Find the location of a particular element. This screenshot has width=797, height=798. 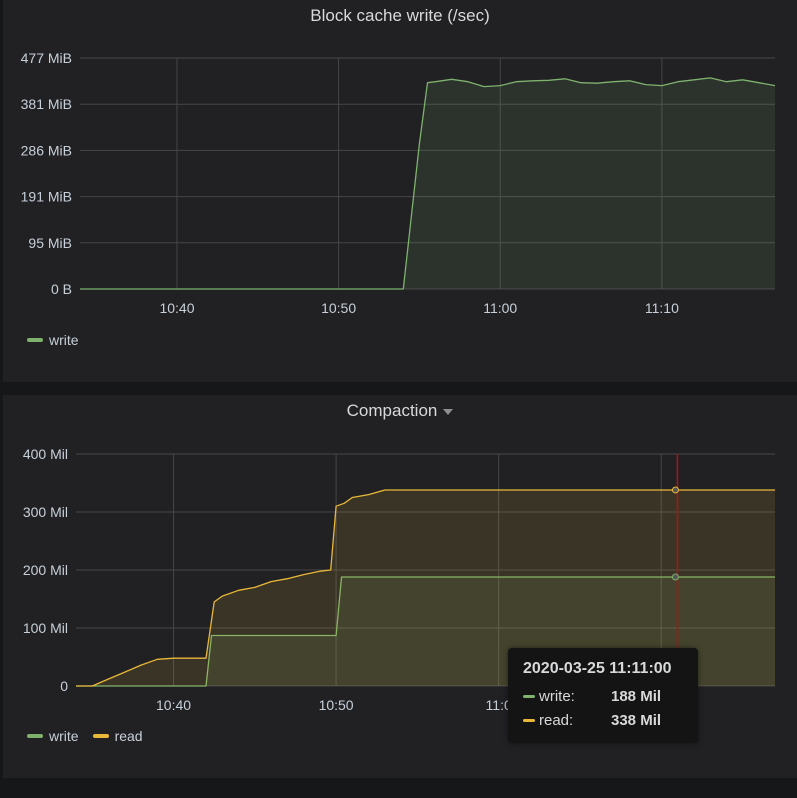

y-tick-label: 200 Mil is located at coordinates (45, 570).